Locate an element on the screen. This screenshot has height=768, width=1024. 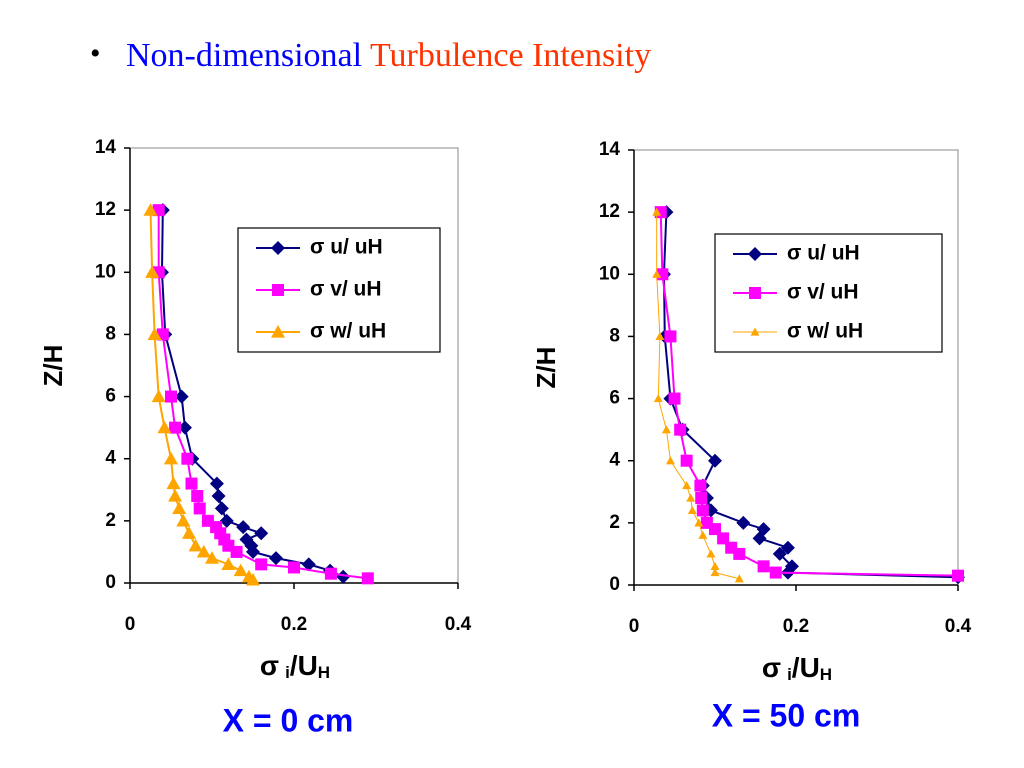
y-tick-label: 10 is located at coordinates (105, 271).